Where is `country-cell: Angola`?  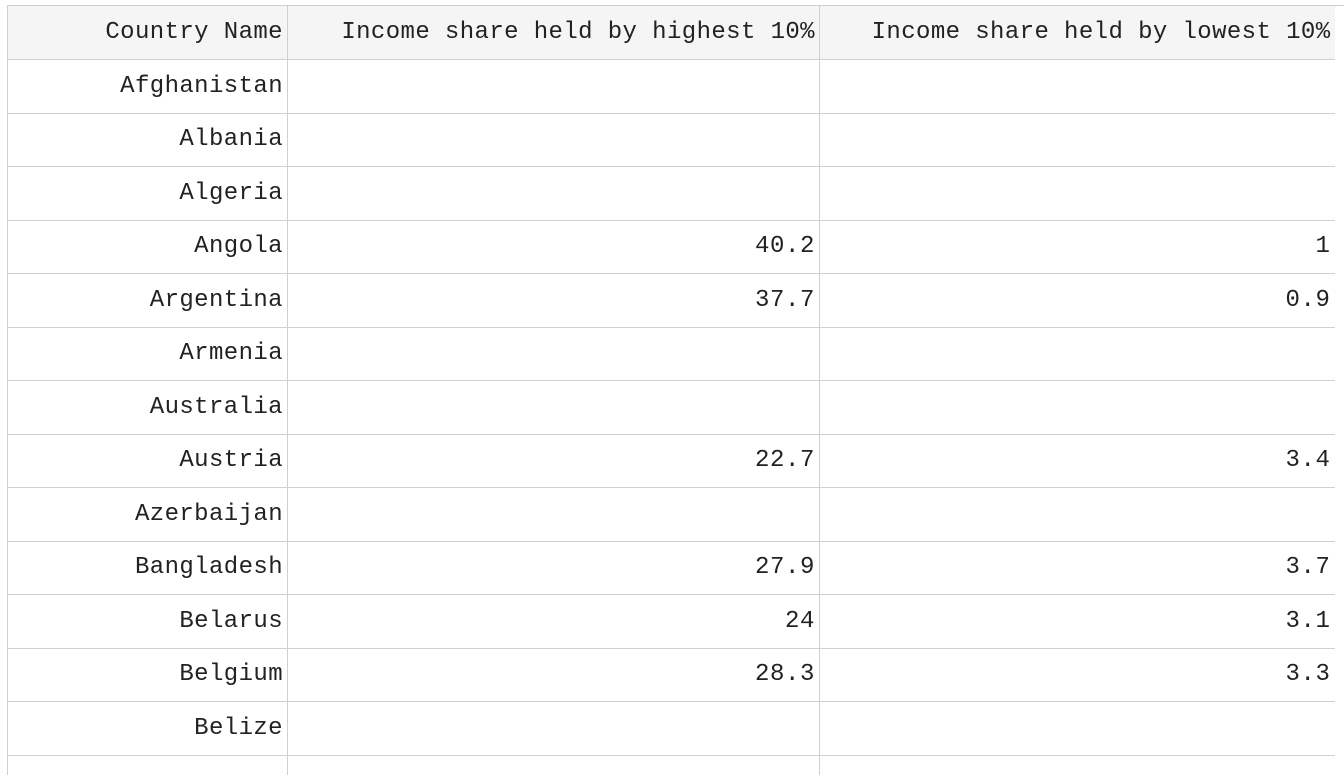
country-cell: Angola is located at coordinates (147, 247).